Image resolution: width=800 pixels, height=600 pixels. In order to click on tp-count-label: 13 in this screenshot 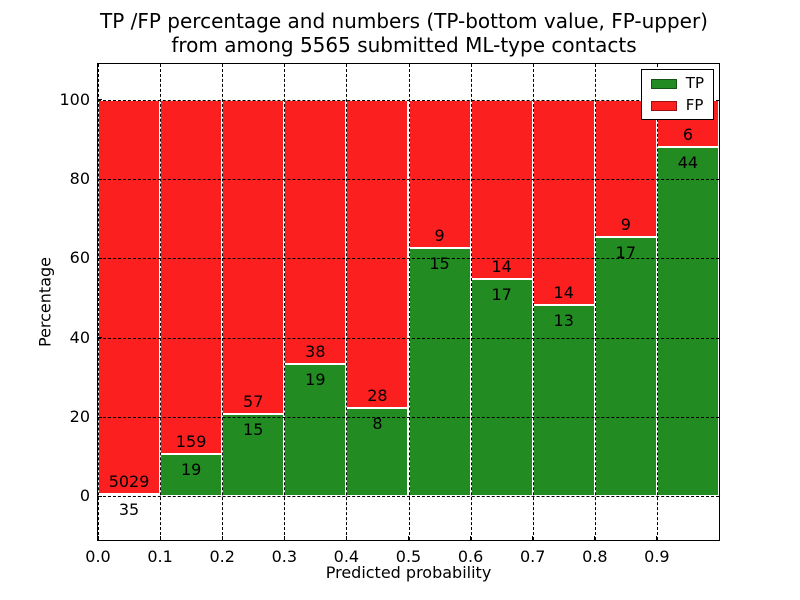, I will do `click(563, 321)`.